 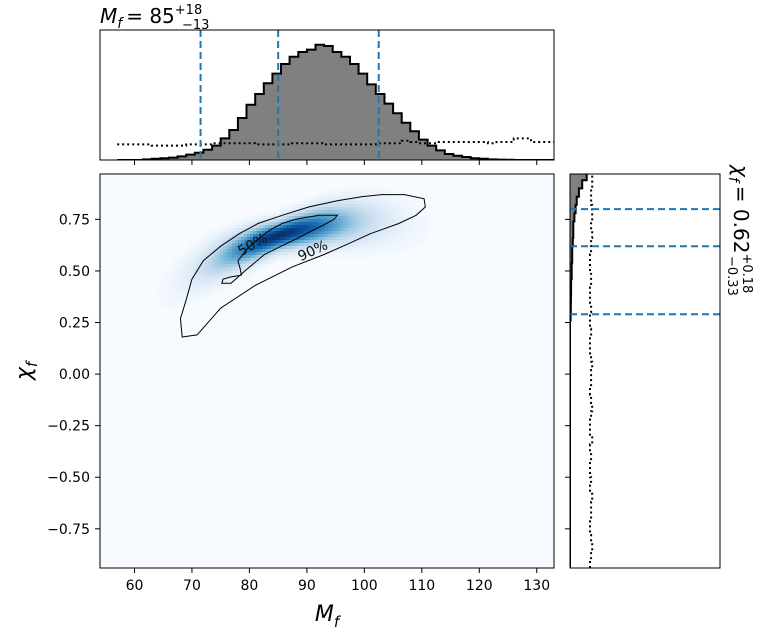 What do you see at coordinates (73, 375) in the screenshot?
I see `joint-y-ticks: 0.750.500.250.00−0.25−0.50−0.75` at bounding box center [73, 375].